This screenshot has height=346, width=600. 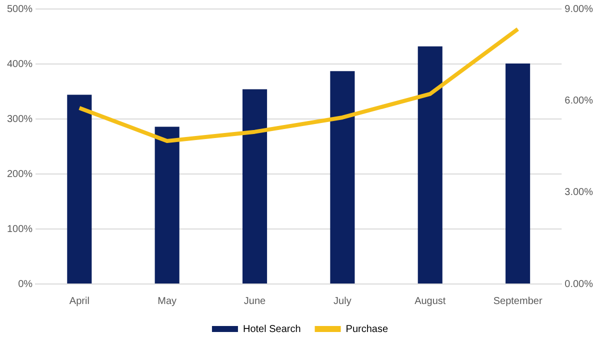 What do you see at coordinates (430, 301) in the screenshot?
I see `x-tick-label: August` at bounding box center [430, 301].